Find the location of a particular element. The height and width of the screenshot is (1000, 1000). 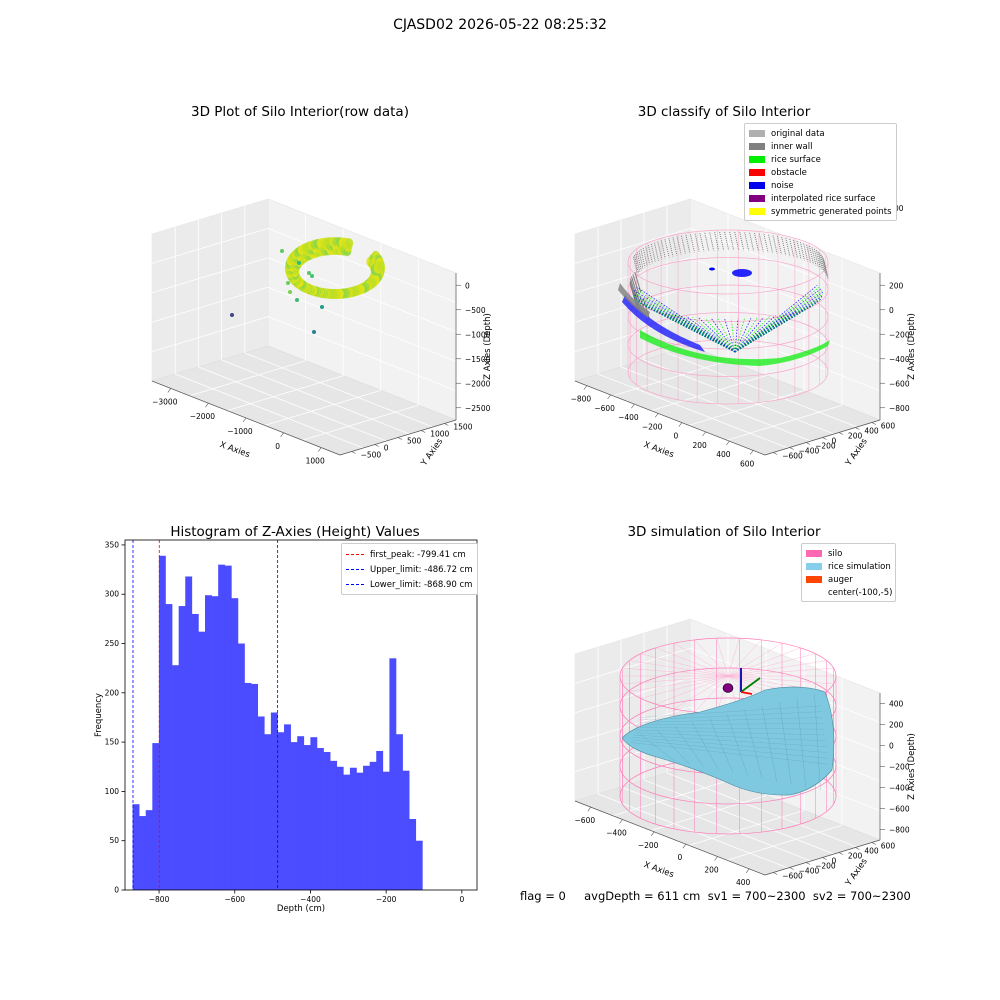

row-data-point is located at coordinates (380, 266).